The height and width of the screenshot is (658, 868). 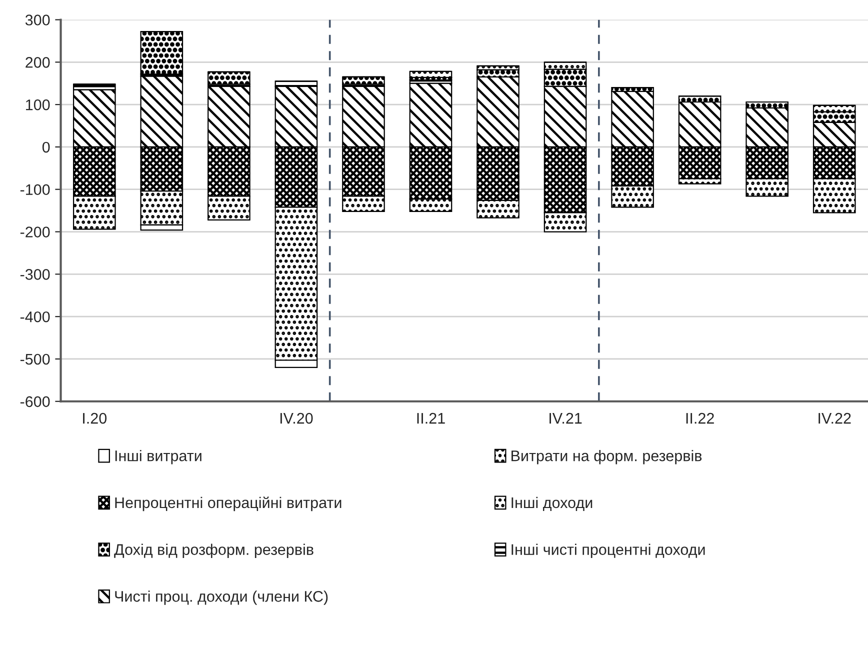 I want to click on y-tick-label: 300, so click(x=37, y=20).